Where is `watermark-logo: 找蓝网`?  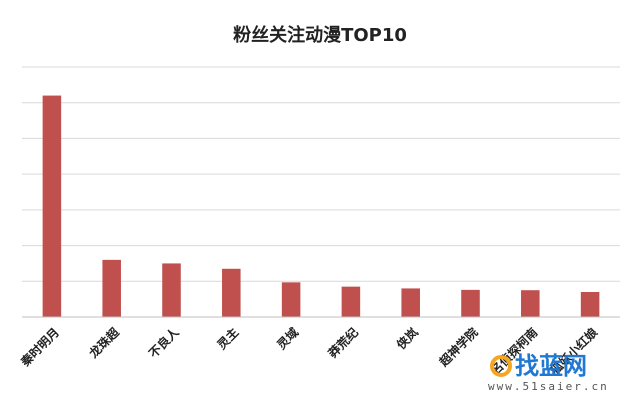 watermark-logo: 找蓝网 is located at coordinates (538, 363).